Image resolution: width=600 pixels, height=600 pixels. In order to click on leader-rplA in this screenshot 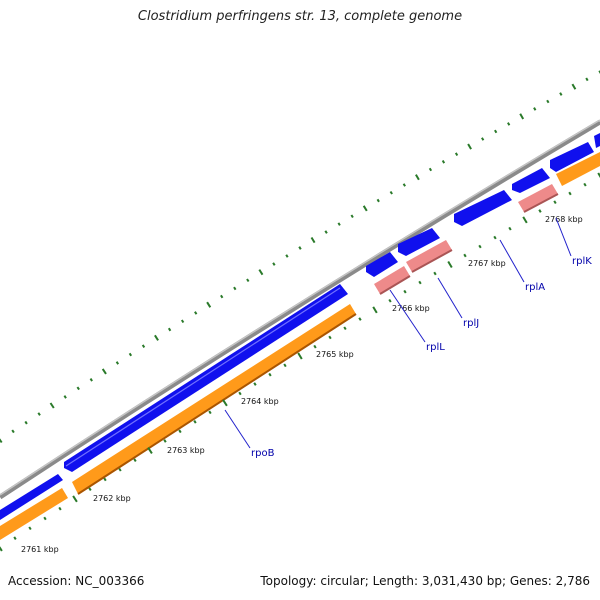, I will do `click(512, 261)`.